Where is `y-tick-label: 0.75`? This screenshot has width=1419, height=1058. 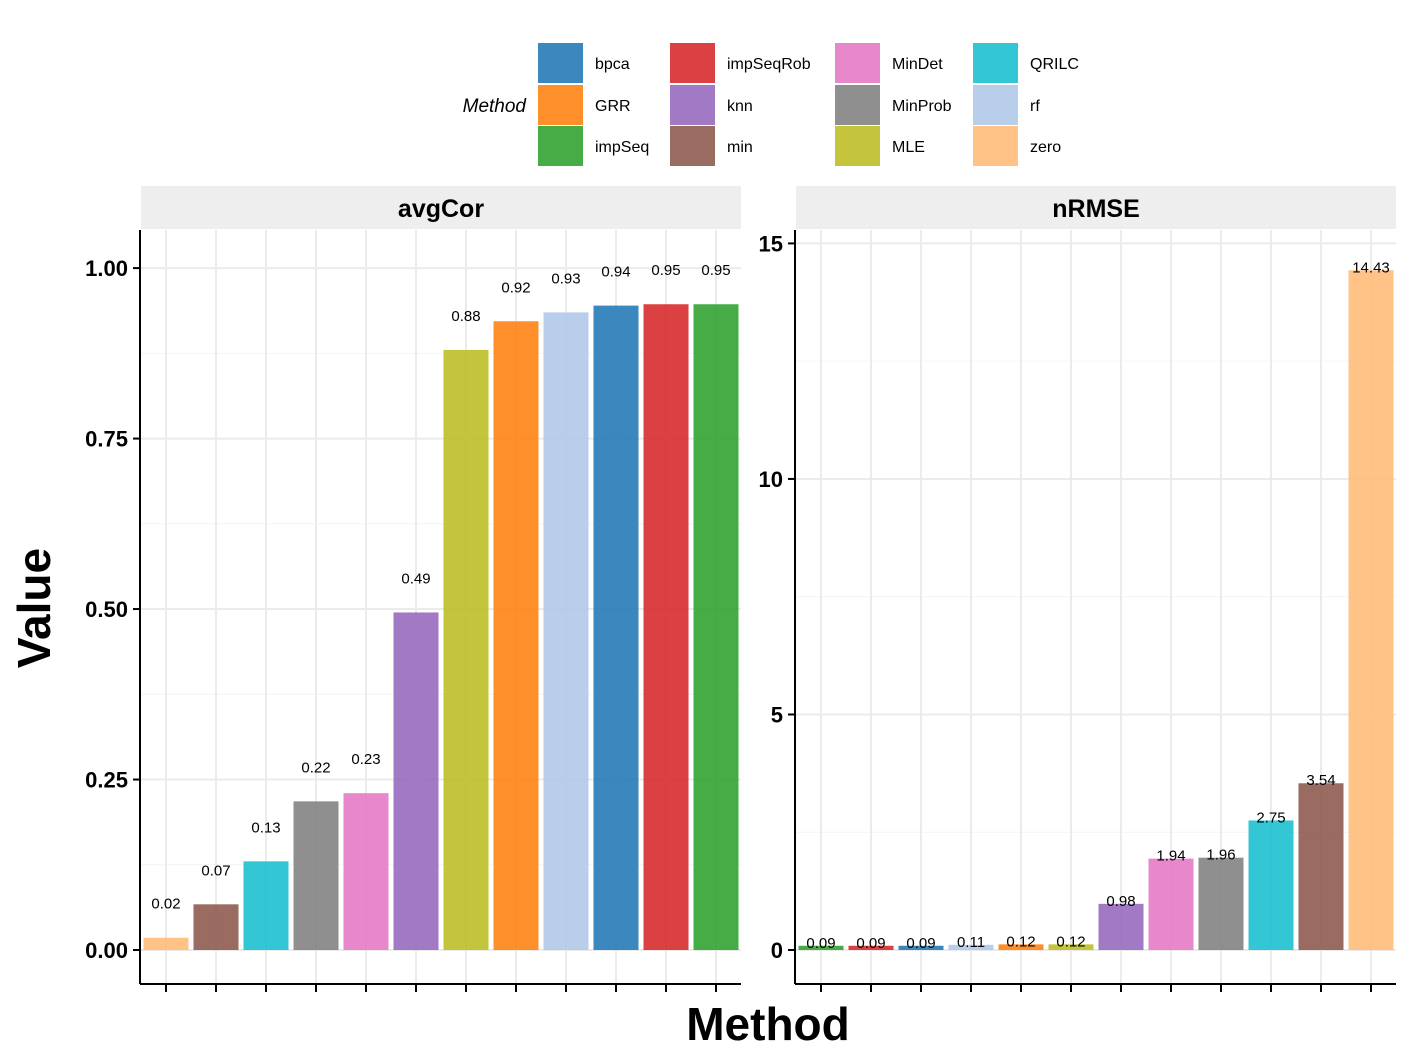 y-tick-label: 0.75 is located at coordinates (106, 439).